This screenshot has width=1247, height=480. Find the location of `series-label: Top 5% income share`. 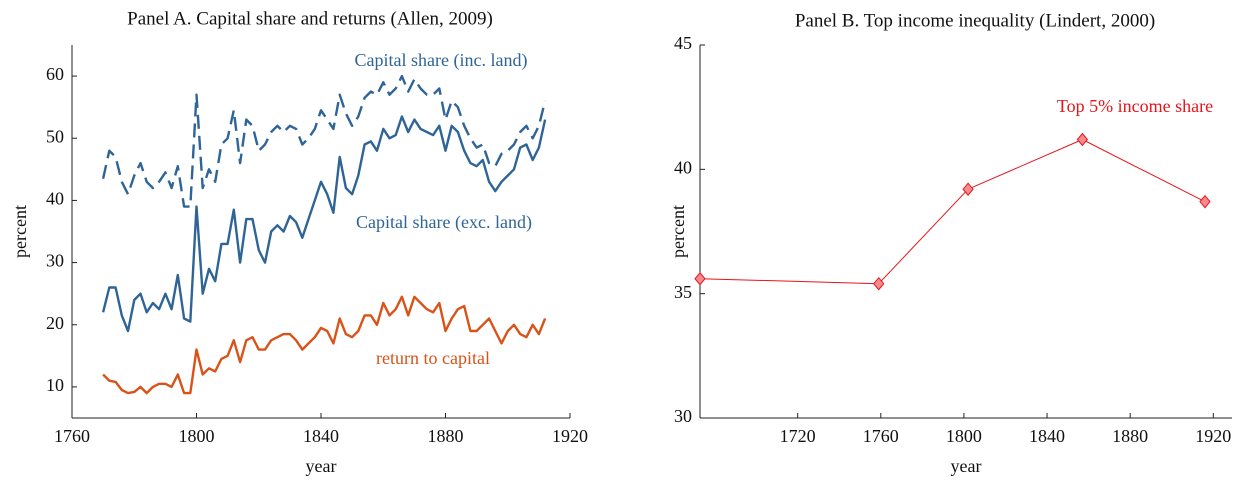

series-label: Top 5% income share is located at coordinates (1135, 106).